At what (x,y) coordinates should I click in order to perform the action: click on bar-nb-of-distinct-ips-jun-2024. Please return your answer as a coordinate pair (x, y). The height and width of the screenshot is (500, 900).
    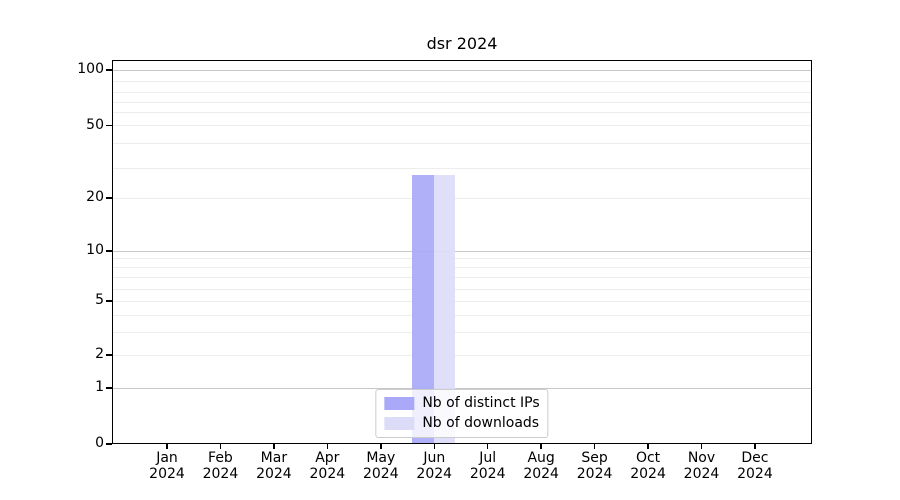
    Looking at the image, I should click on (423, 309).